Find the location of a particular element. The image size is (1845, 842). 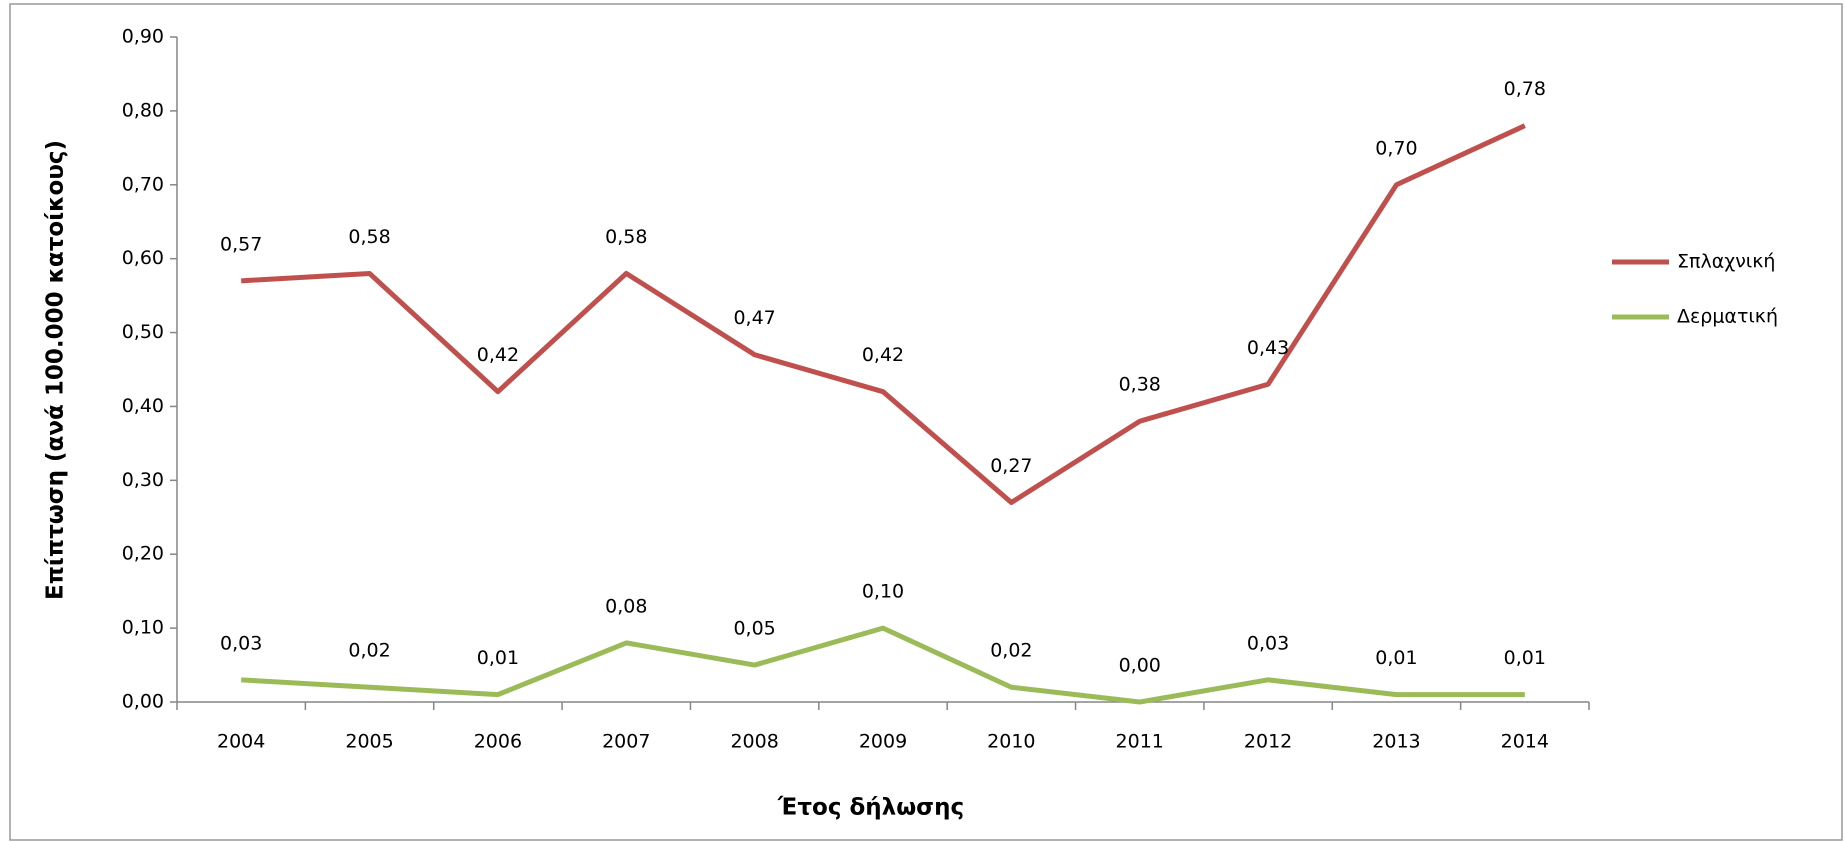

data-label: 0,47 is located at coordinates (754, 318).